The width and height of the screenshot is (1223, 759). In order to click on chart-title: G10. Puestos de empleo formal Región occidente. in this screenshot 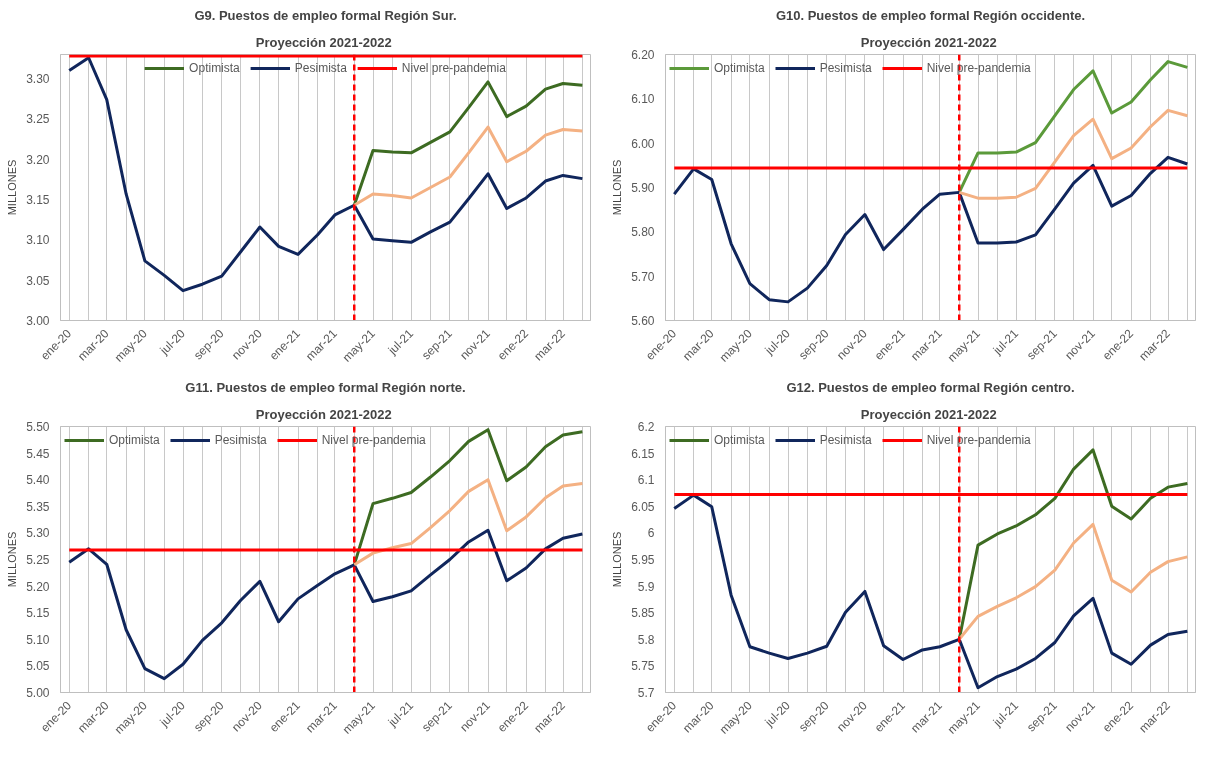, I will do `click(930, 15)`.